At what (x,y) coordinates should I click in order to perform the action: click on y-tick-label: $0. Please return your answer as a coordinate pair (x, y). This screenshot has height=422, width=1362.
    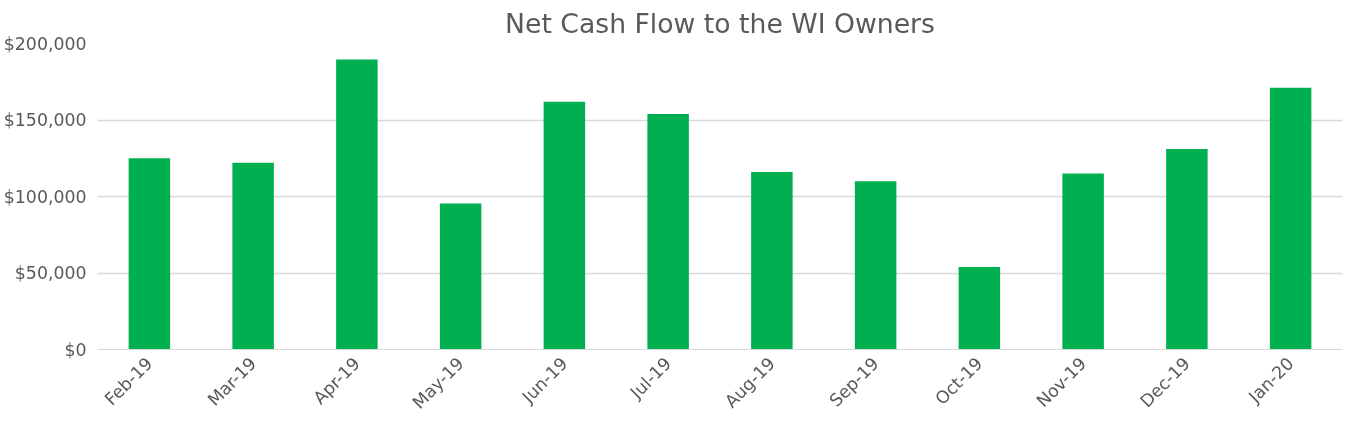
    Looking at the image, I should click on (75, 349).